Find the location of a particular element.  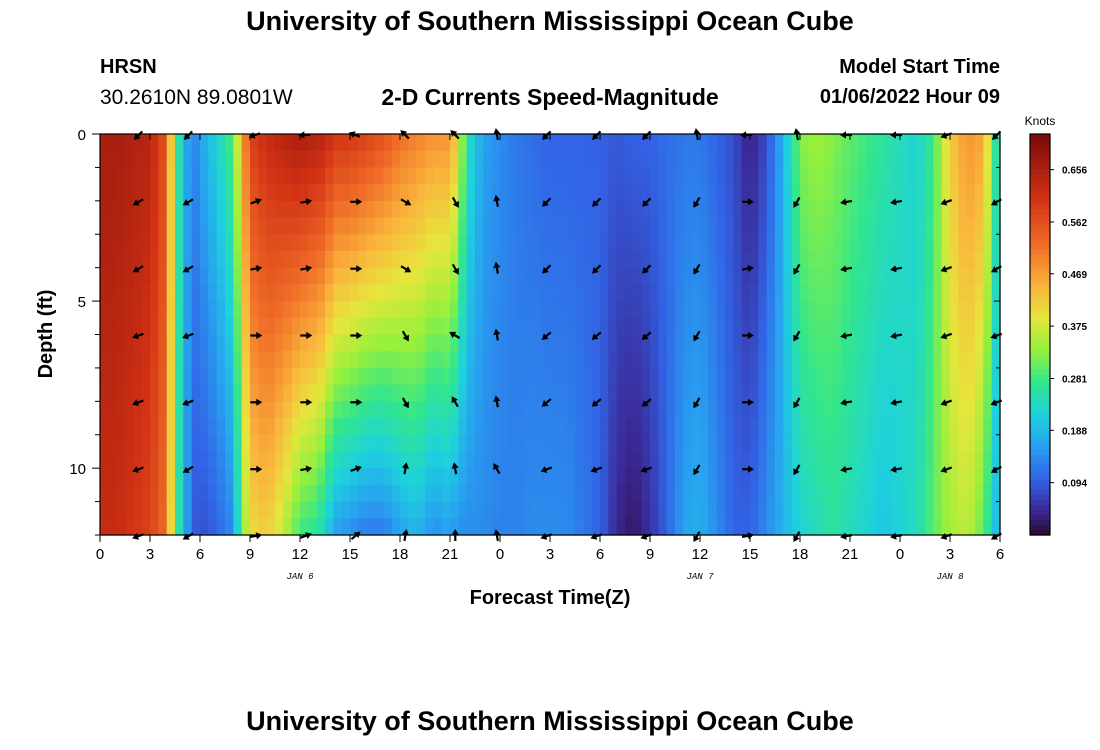

y-tick-label: 10 is located at coordinates (77, 469).